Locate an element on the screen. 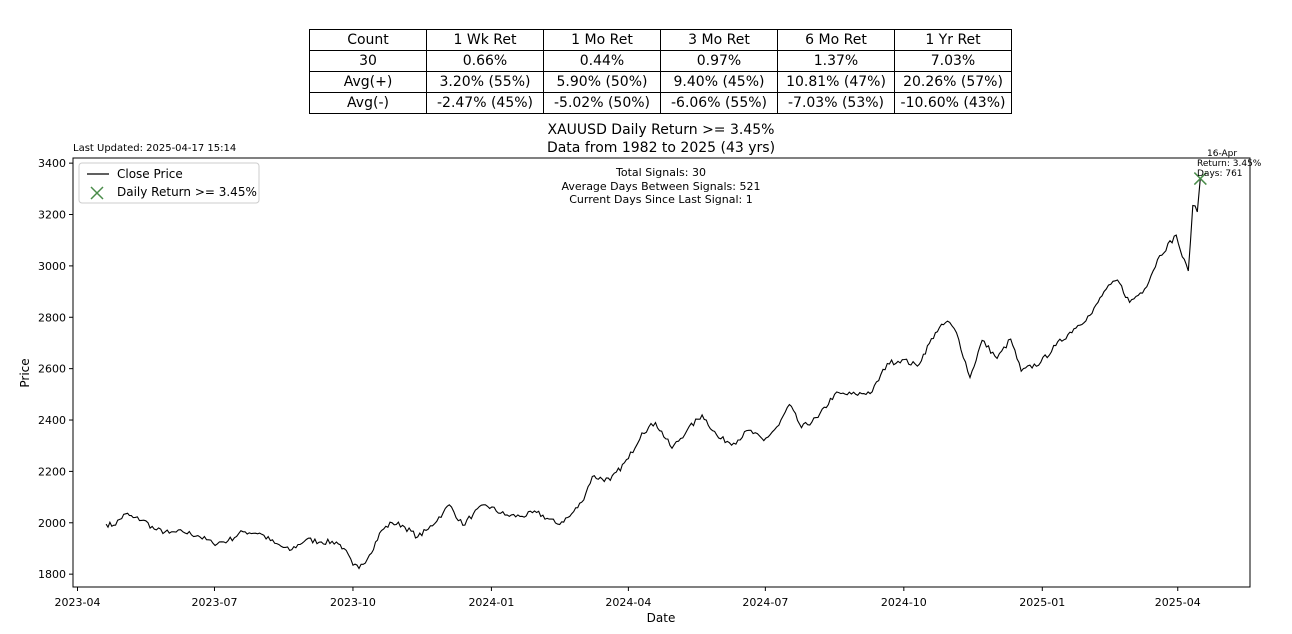  chart-title: XAUUSD Daily Return >= 3.45% is located at coordinates (661, 130).